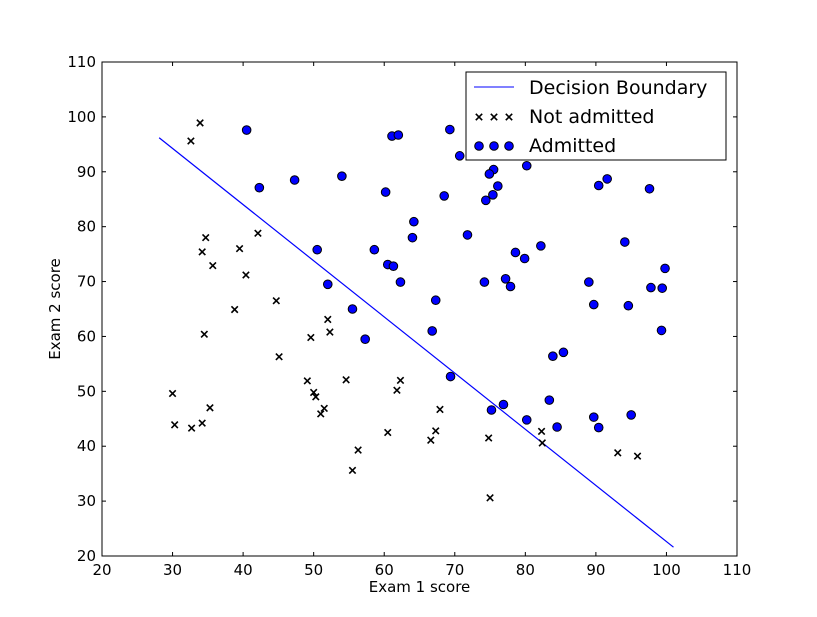  I want to click on x-axis-label: Exam 1 score, so click(420, 587).